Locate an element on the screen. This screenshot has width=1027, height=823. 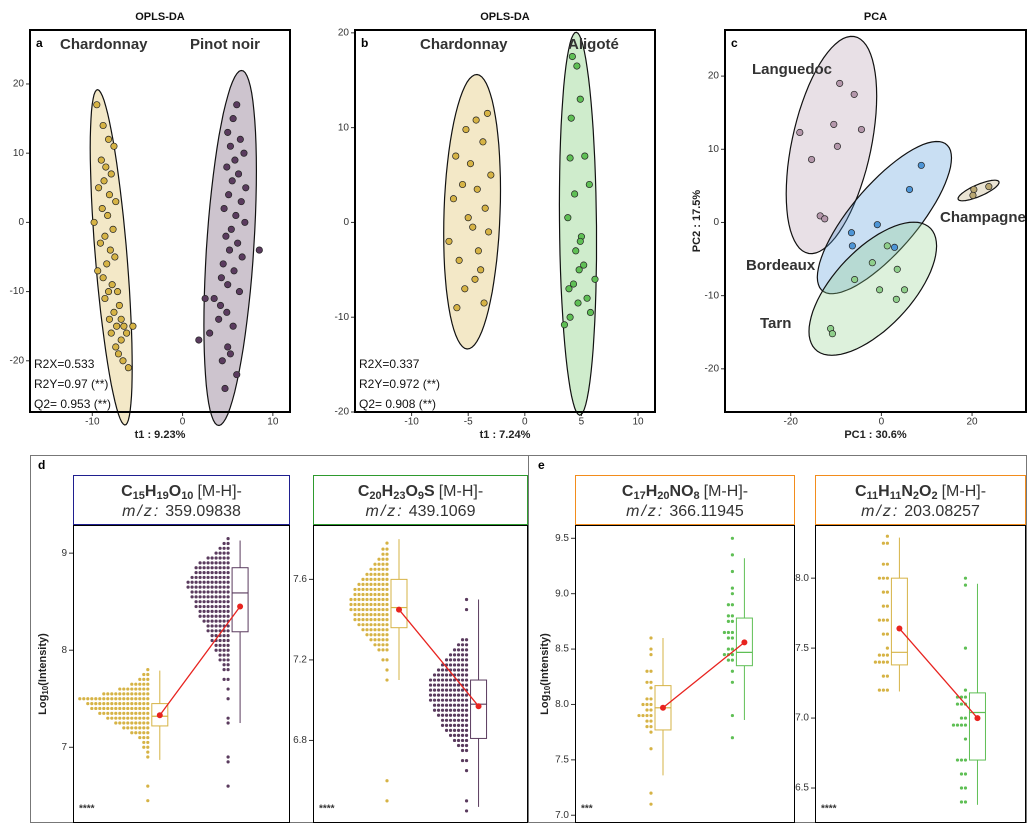
panel-label: e is located at coordinates (541, 465).